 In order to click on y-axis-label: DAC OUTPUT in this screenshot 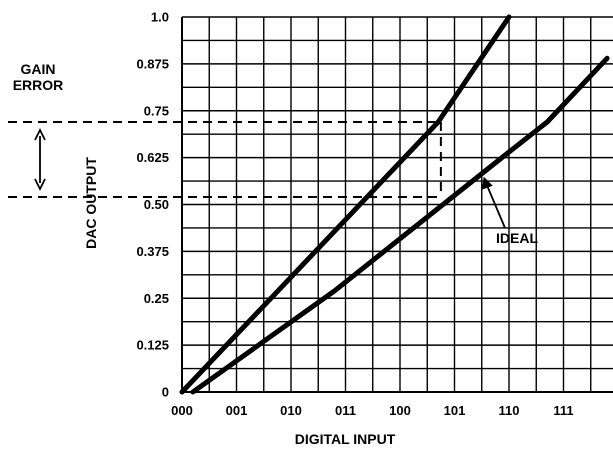, I will do `click(91, 203)`.